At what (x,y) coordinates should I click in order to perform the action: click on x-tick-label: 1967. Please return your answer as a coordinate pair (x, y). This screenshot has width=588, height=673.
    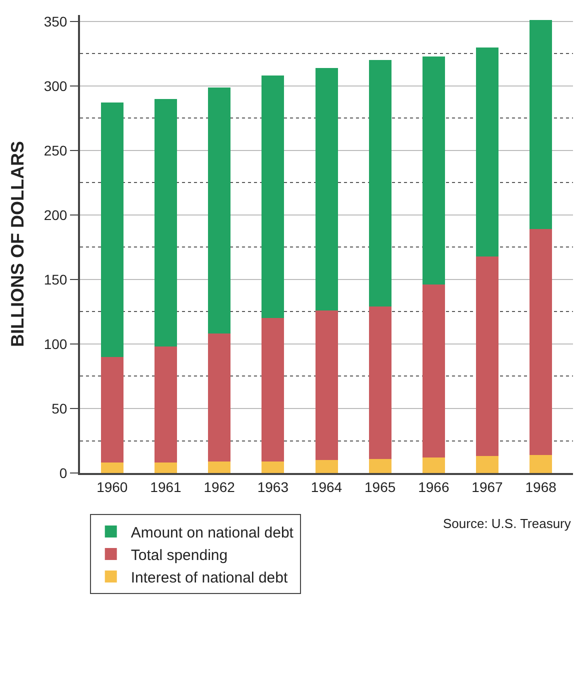
    Looking at the image, I should click on (488, 486).